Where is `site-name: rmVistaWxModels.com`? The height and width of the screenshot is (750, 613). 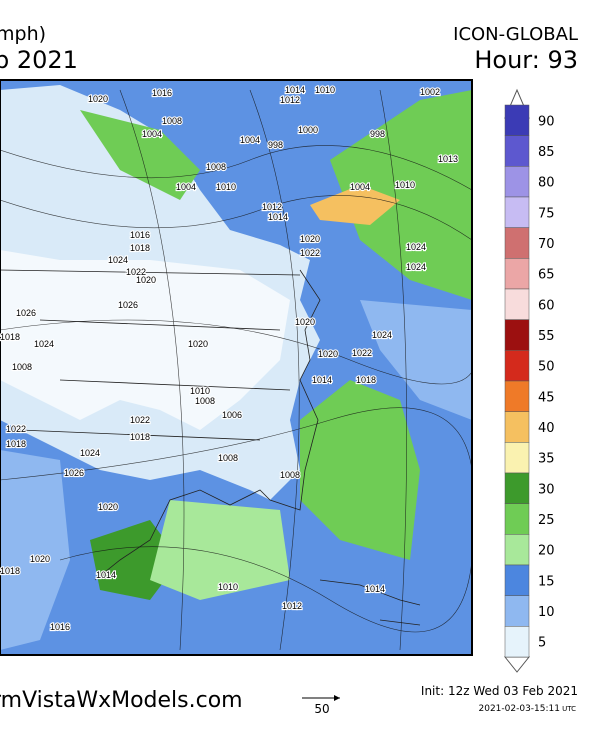 site-name: rmVistaWxModels.com is located at coordinates (121, 700).